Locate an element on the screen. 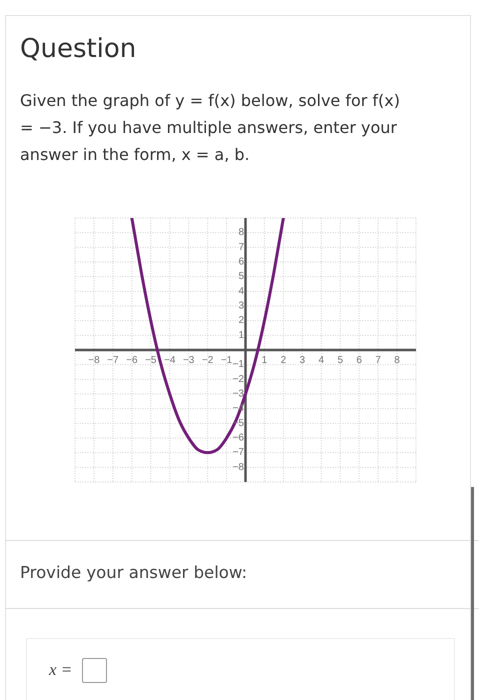 Image resolution: width=479 pixels, height=700 pixels. x-tick-label: 8 is located at coordinates (397, 360).